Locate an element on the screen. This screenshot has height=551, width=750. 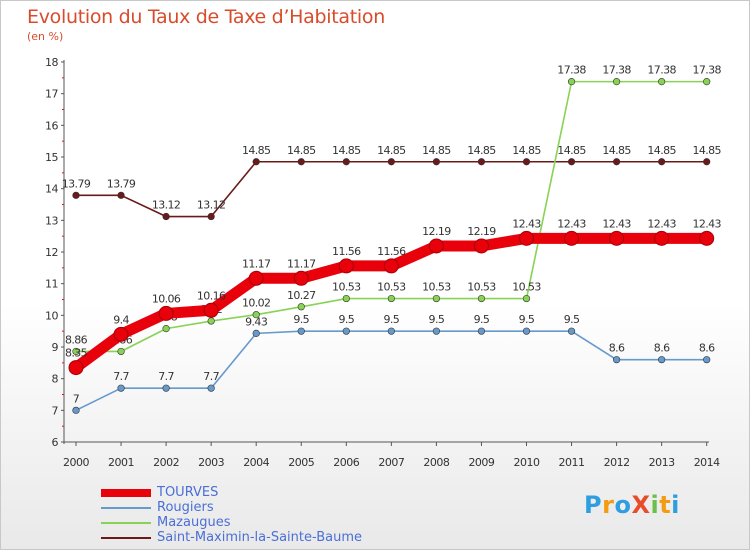
x-tick-label: 2008 is located at coordinates (436, 462).